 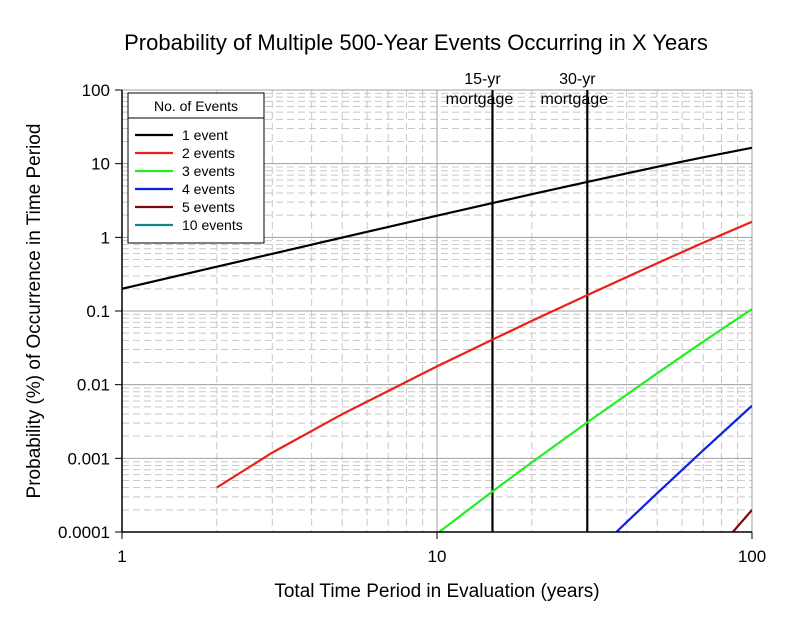 What do you see at coordinates (84, 532) in the screenshot?
I see `y-tick-label: 0.0001` at bounding box center [84, 532].